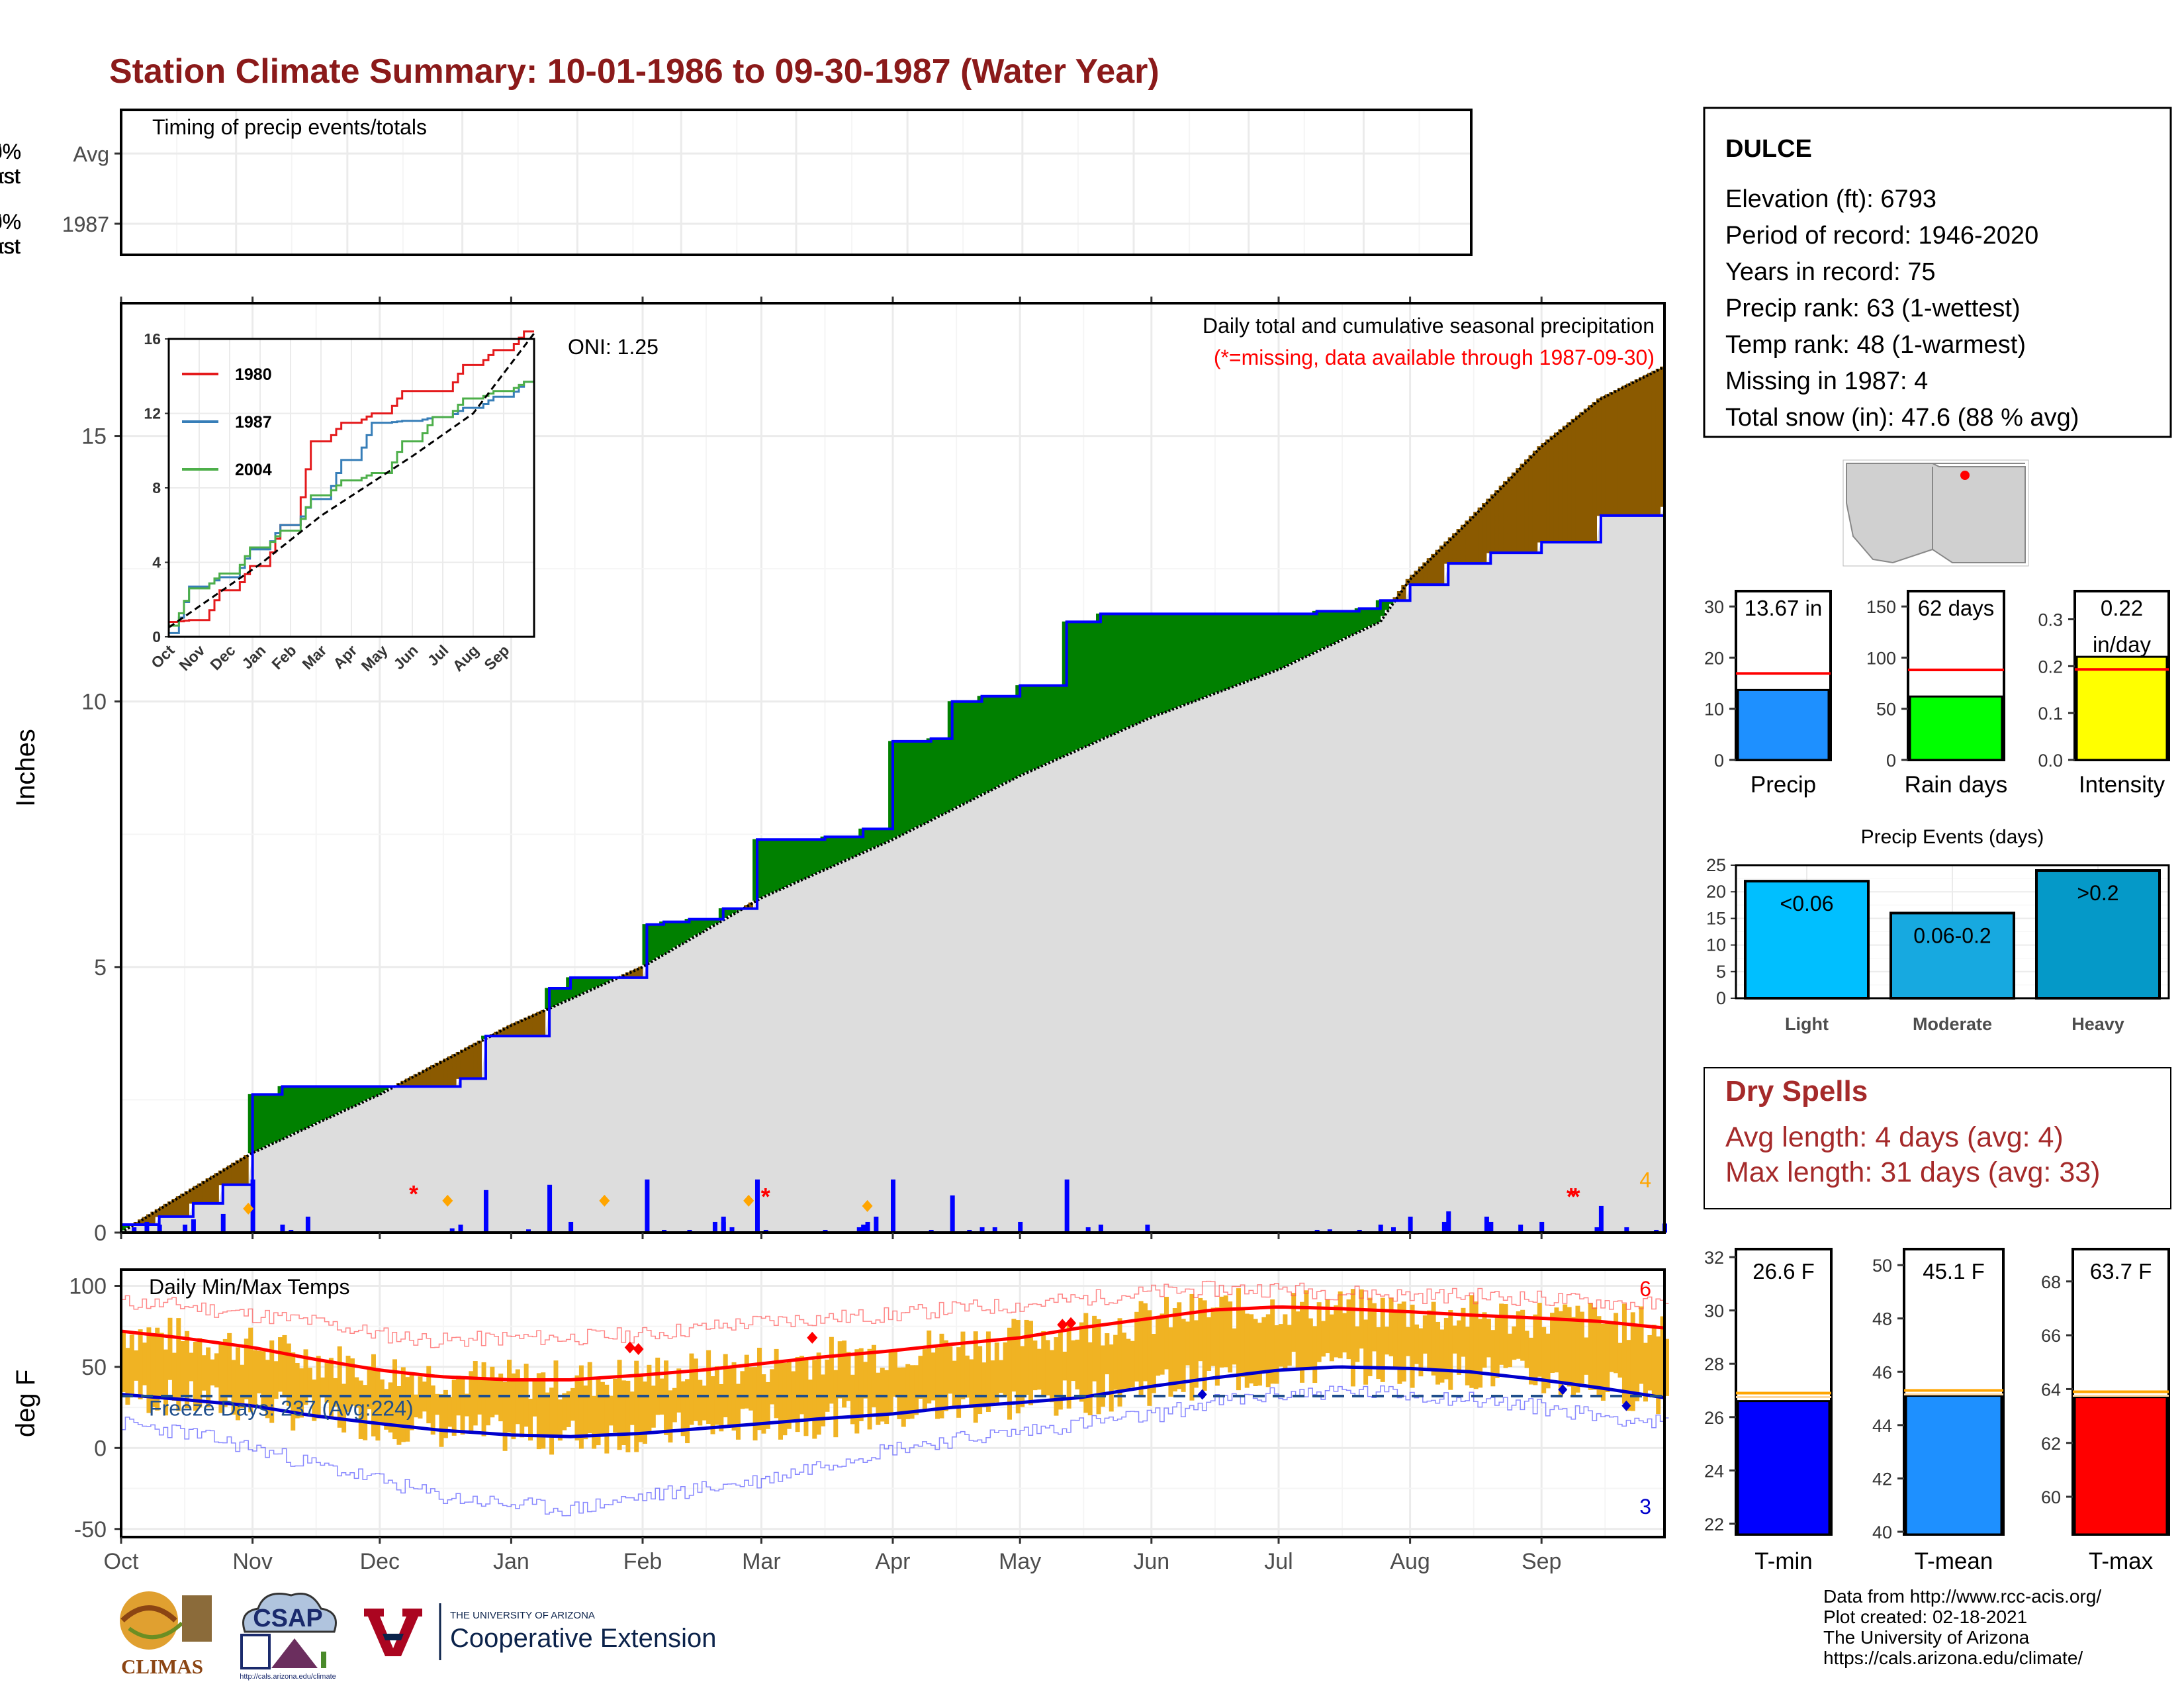 This screenshot has width=2184, height=1688. I want to click on events-ytick-label: 15, so click(1716, 918).